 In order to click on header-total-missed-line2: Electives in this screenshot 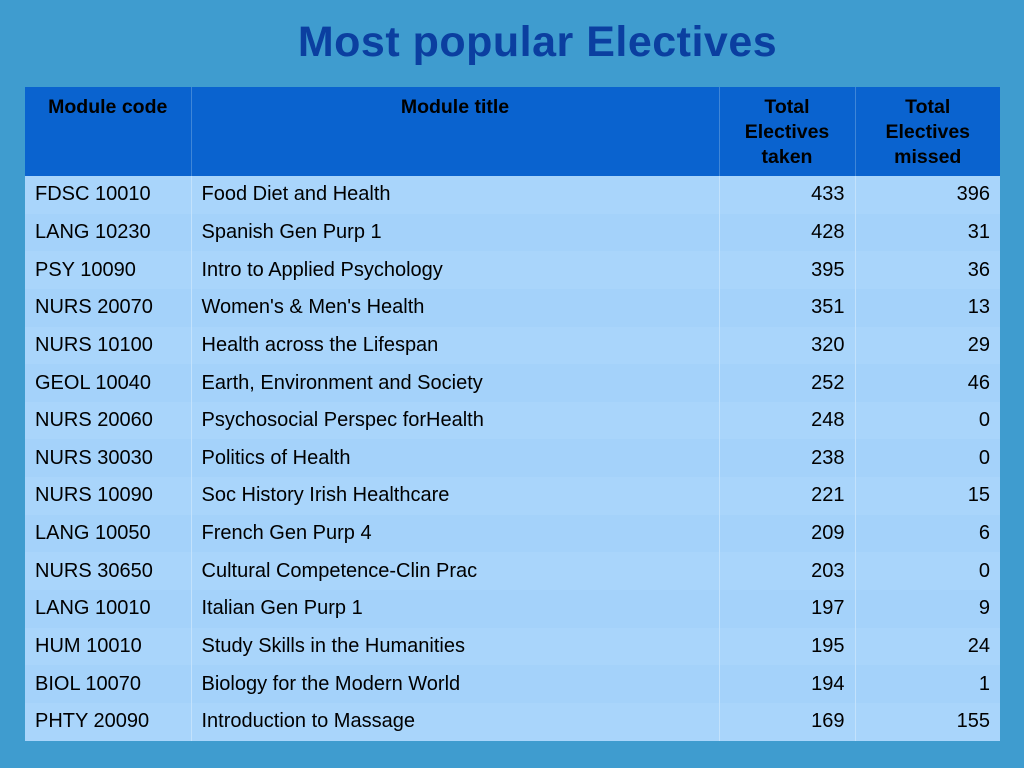, I will do `click(928, 132)`.